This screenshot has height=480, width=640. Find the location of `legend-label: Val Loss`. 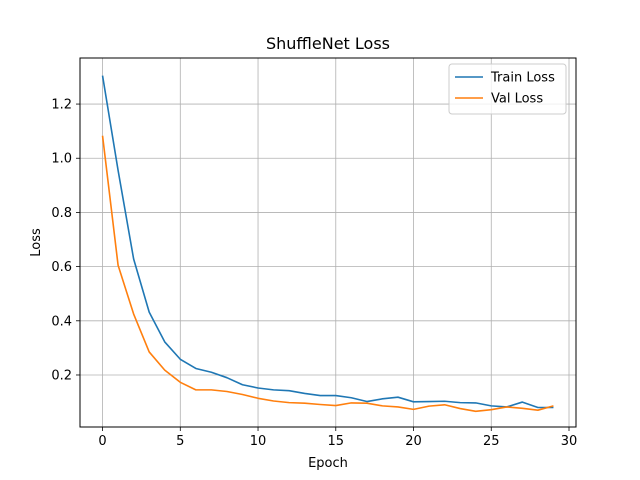

legend-label: Val Loss is located at coordinates (517, 99).